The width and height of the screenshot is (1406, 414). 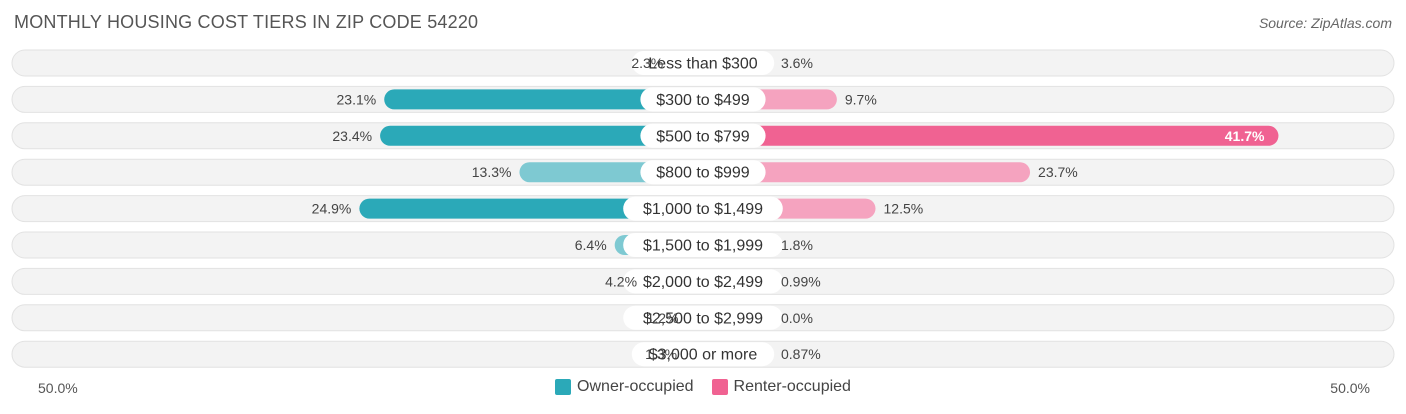 What do you see at coordinates (591, 245) in the screenshot?
I see `value-label-owner: 6.4%` at bounding box center [591, 245].